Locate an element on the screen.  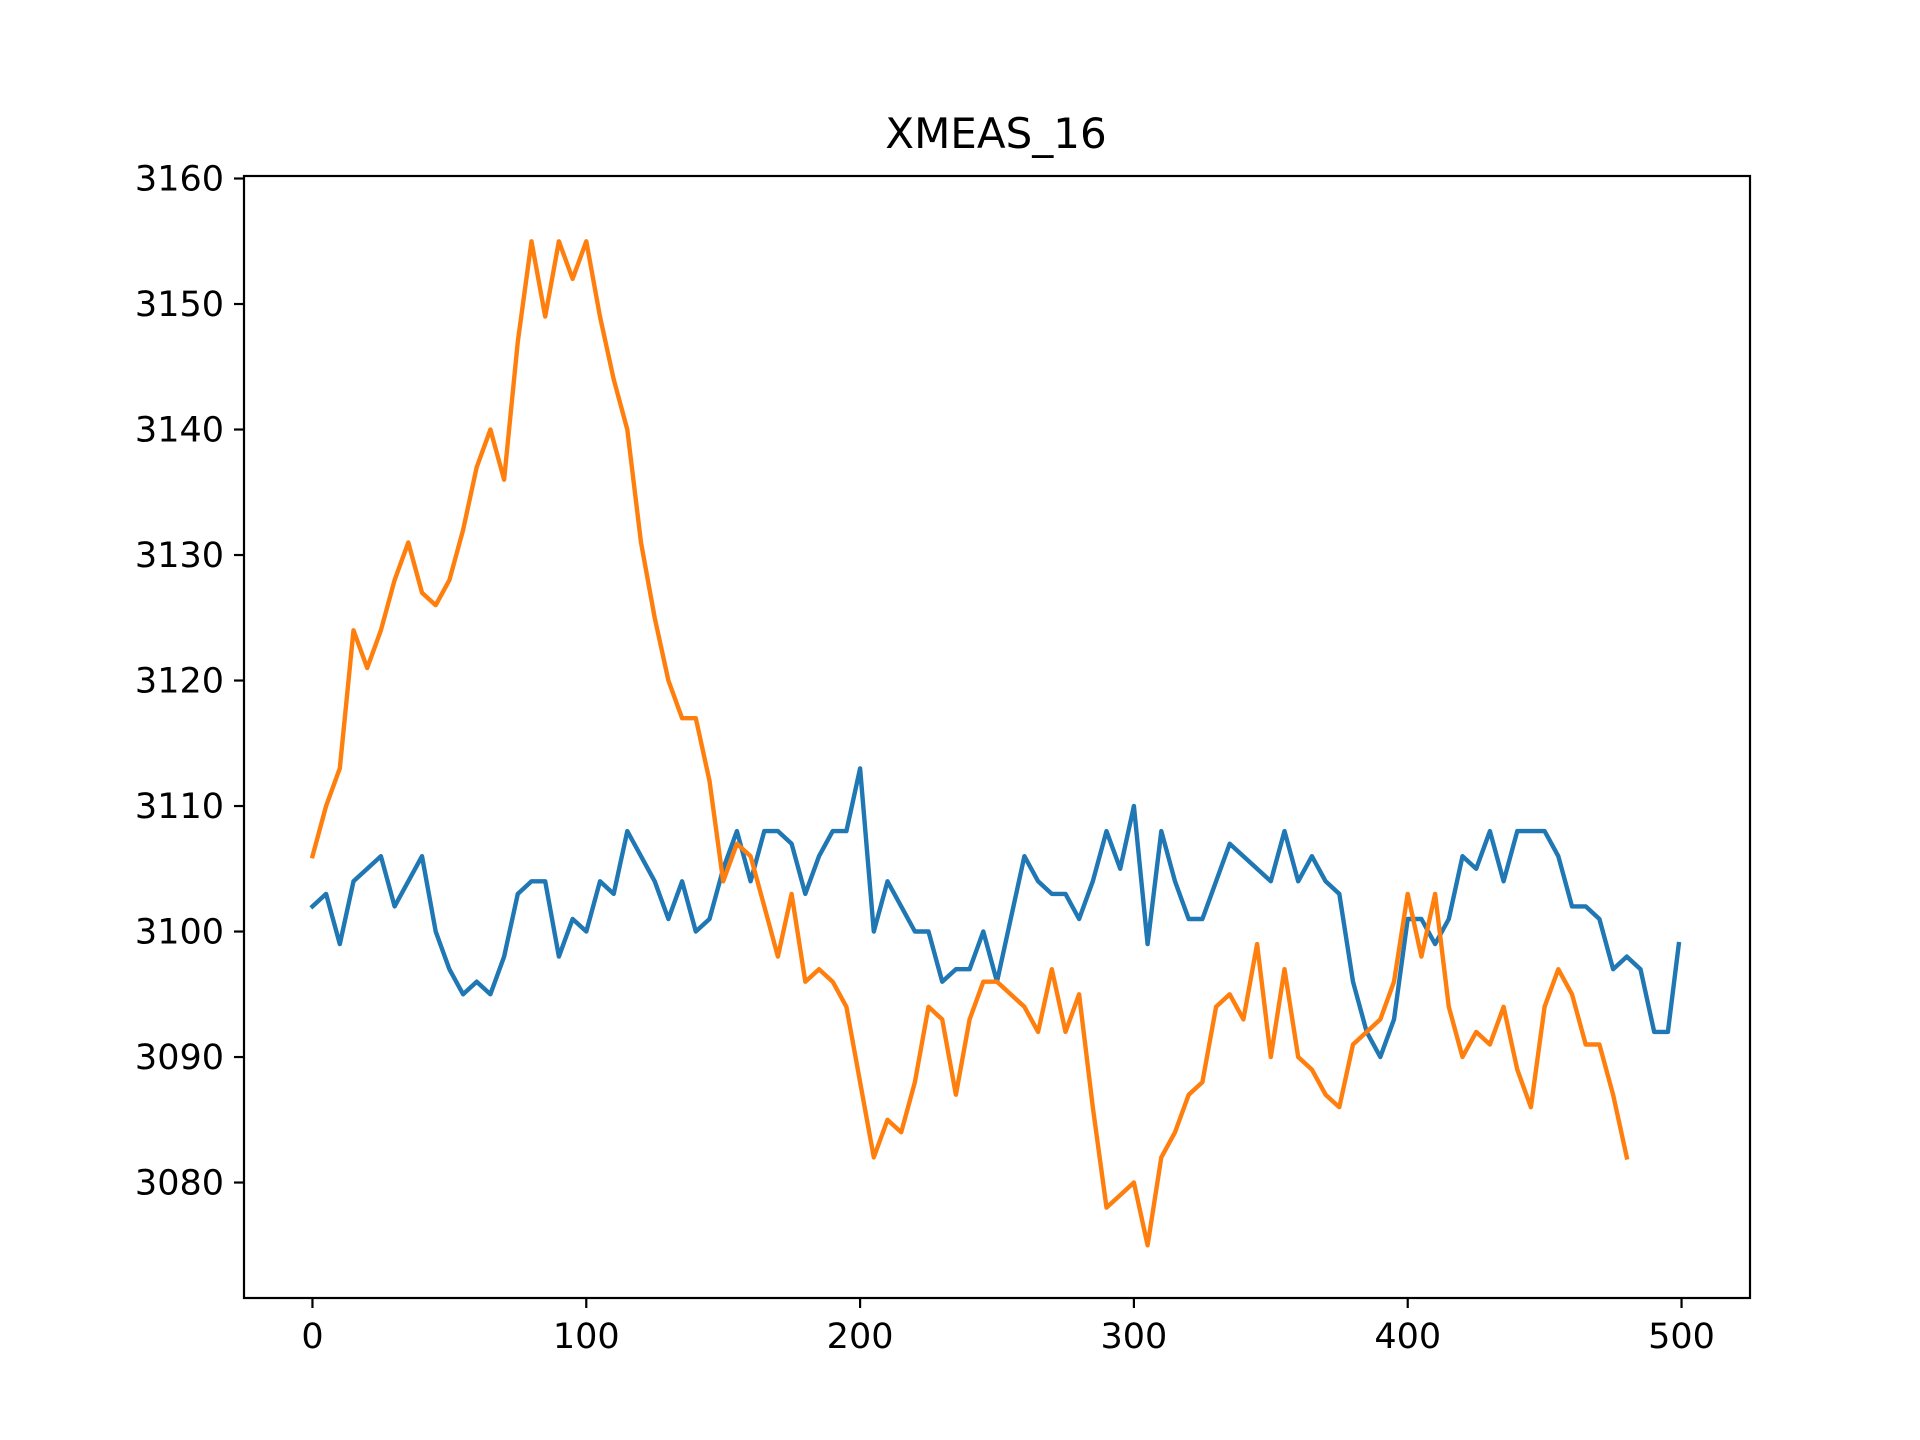
y-axis: 3080 3090 3100 3110 3120 3130 3140 3150 3160 is located at coordinates (189, 682).